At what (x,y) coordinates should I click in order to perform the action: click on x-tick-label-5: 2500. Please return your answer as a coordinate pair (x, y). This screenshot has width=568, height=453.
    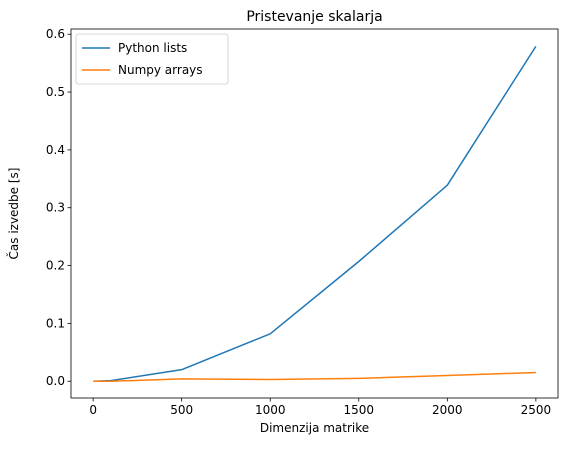
    Looking at the image, I should click on (536, 410).